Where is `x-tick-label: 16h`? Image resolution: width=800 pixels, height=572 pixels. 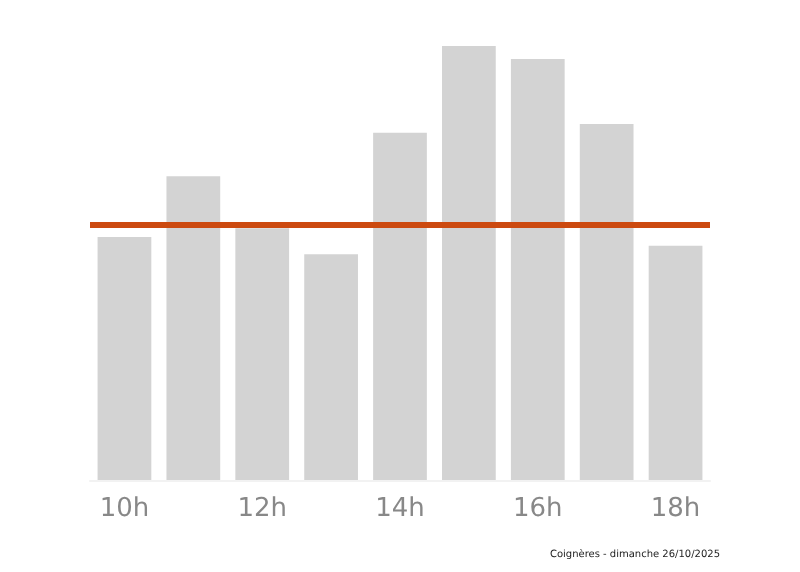
x-tick-label: 16h is located at coordinates (538, 509).